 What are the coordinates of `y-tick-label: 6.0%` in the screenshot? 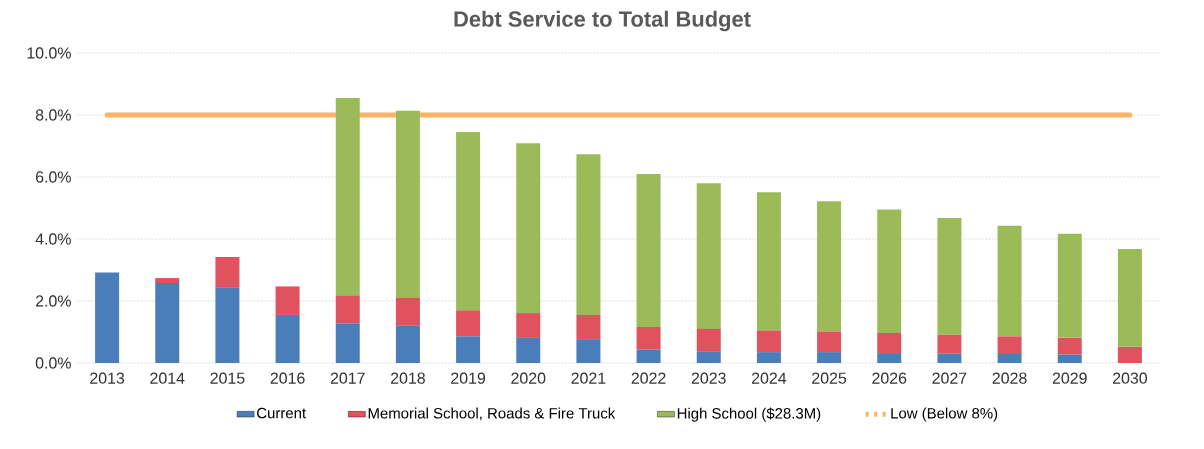 It's located at (53, 177).